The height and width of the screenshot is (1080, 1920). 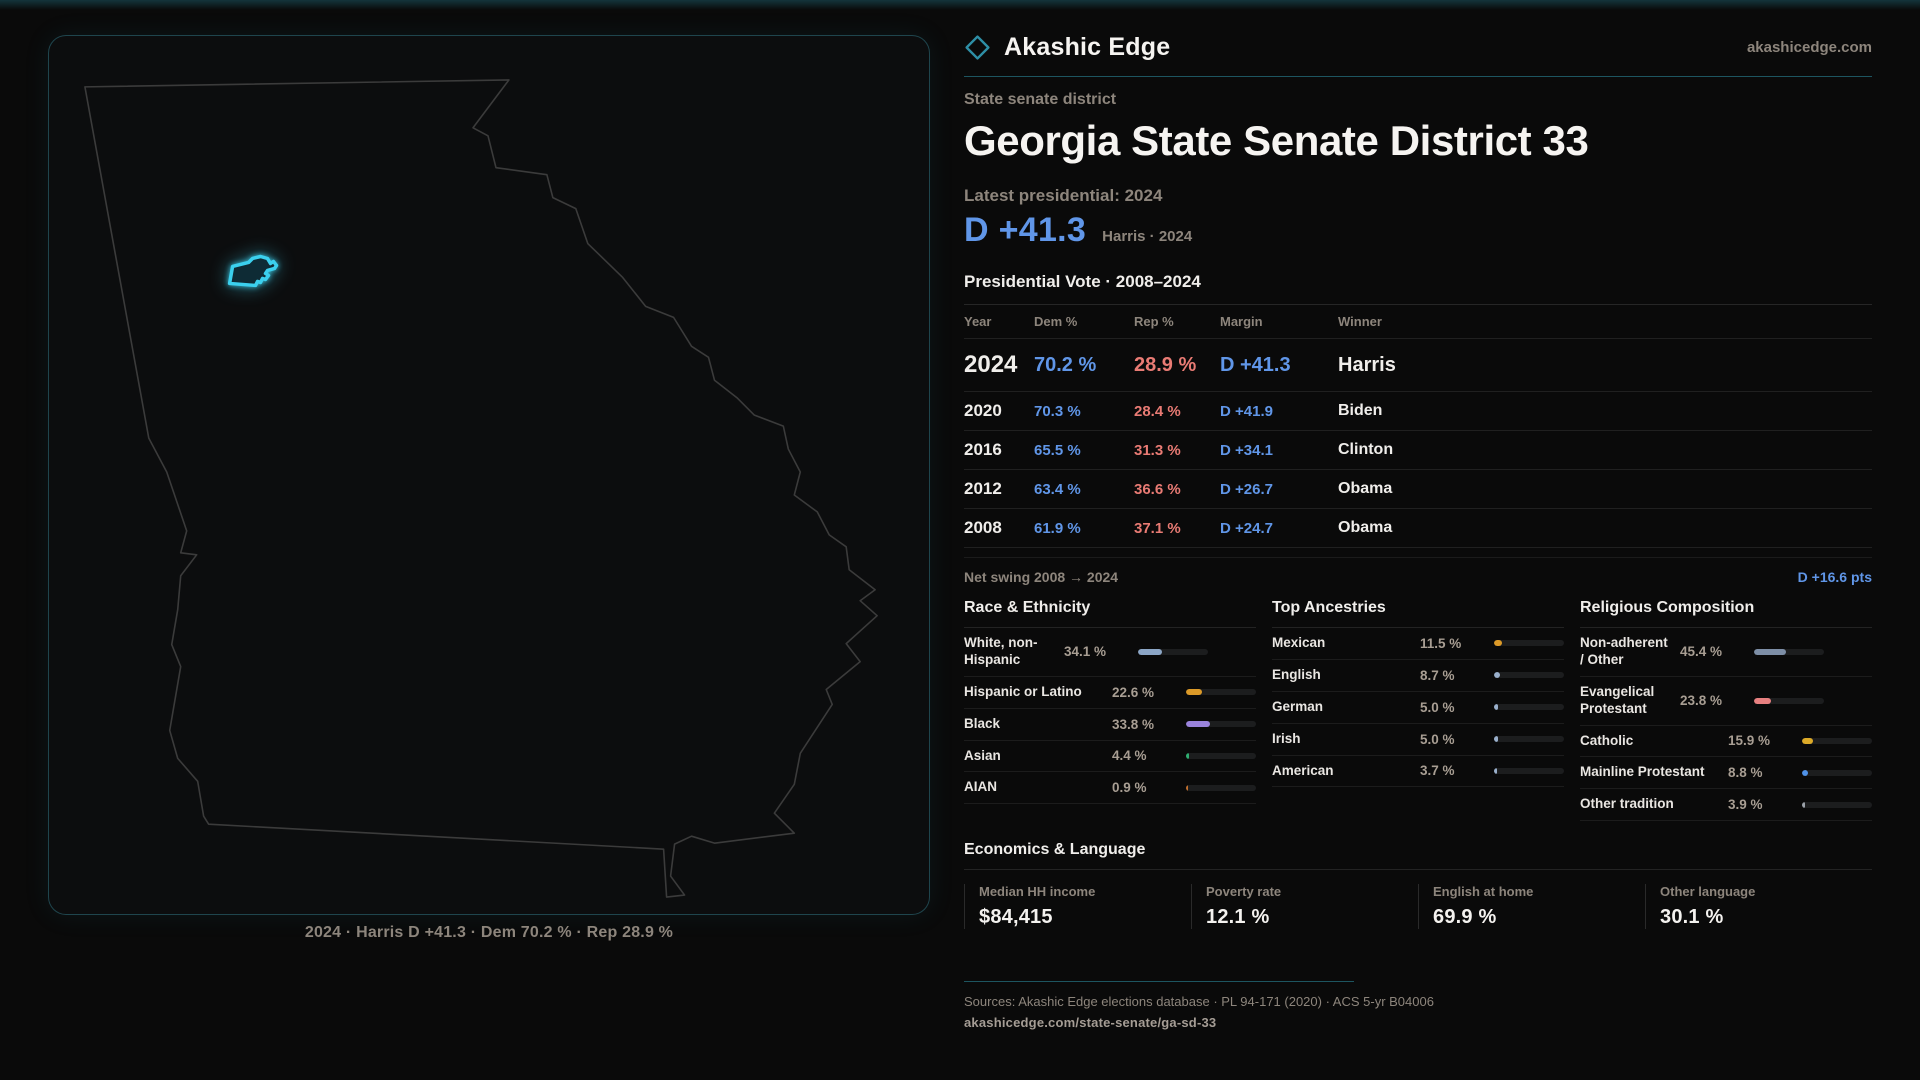 I want to click on footer-divider, so click(x=1159, y=982).